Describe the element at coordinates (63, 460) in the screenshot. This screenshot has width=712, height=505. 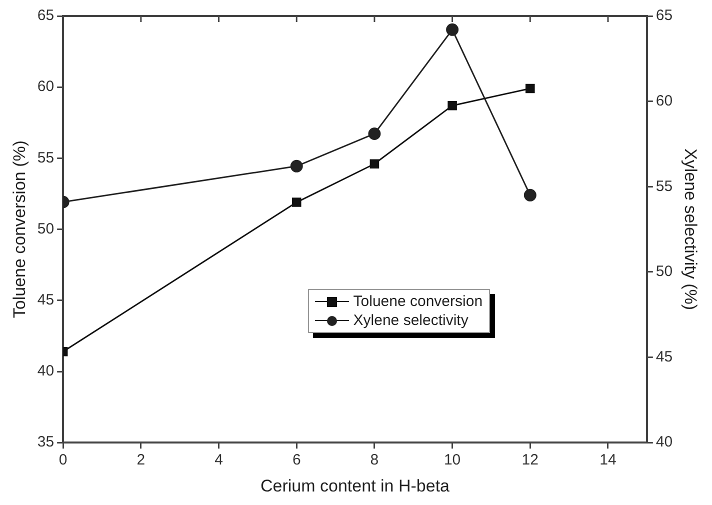
I see `x-tick-label: 0` at that location.